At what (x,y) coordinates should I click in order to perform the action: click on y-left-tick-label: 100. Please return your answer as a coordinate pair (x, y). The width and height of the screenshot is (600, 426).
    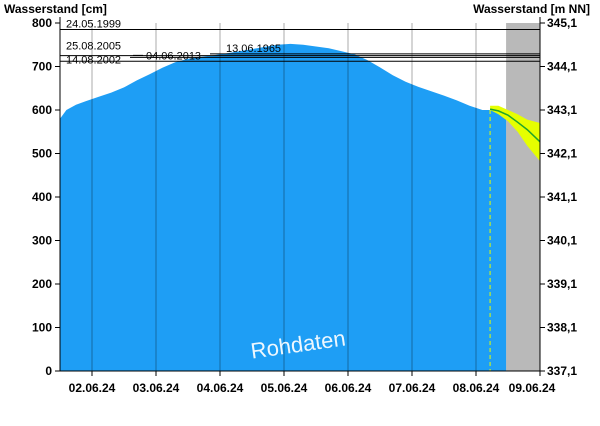
    Looking at the image, I should click on (42, 328).